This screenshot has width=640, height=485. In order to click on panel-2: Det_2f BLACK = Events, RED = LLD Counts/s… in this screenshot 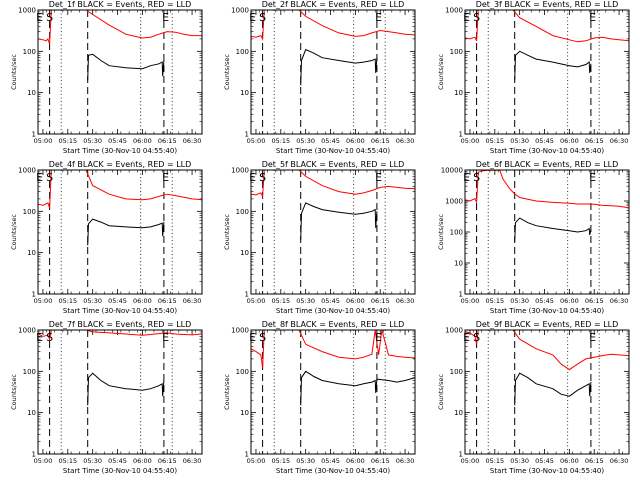, I will do `click(319, 77)`.